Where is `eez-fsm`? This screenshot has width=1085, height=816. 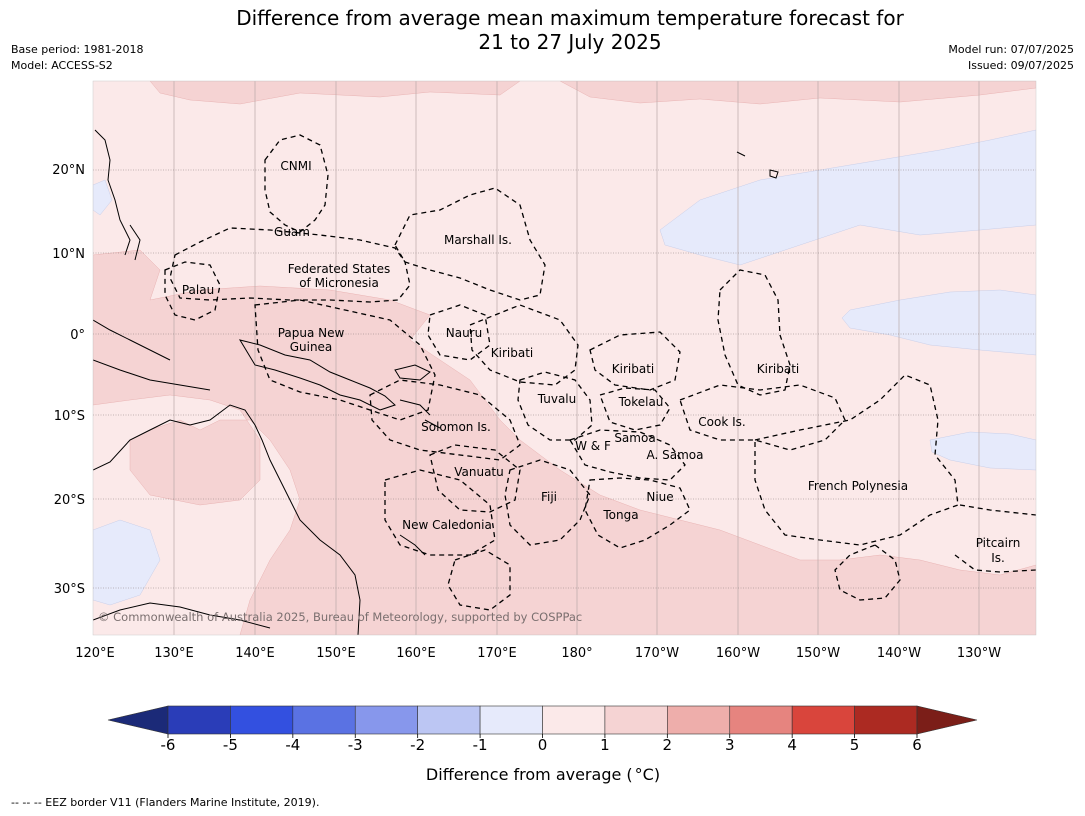 eez-fsm is located at coordinates (290, 265).